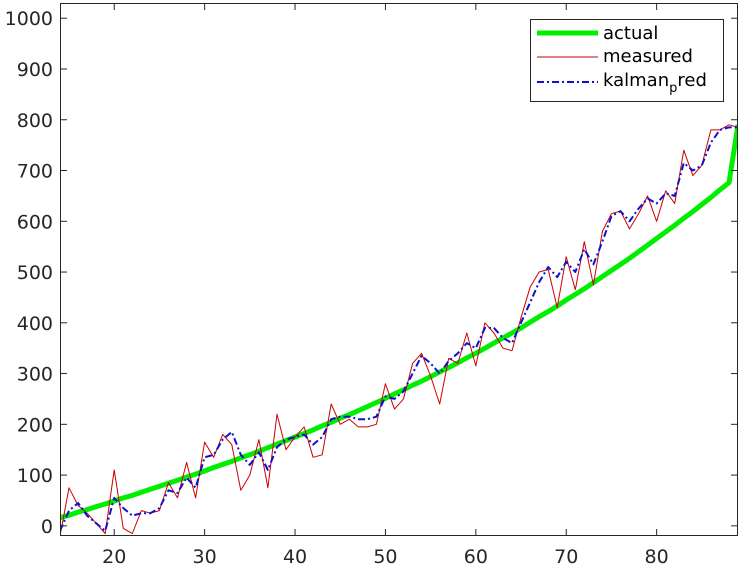  Describe the element at coordinates (35, 172) in the screenshot. I see `y-tick-label: 700` at that location.